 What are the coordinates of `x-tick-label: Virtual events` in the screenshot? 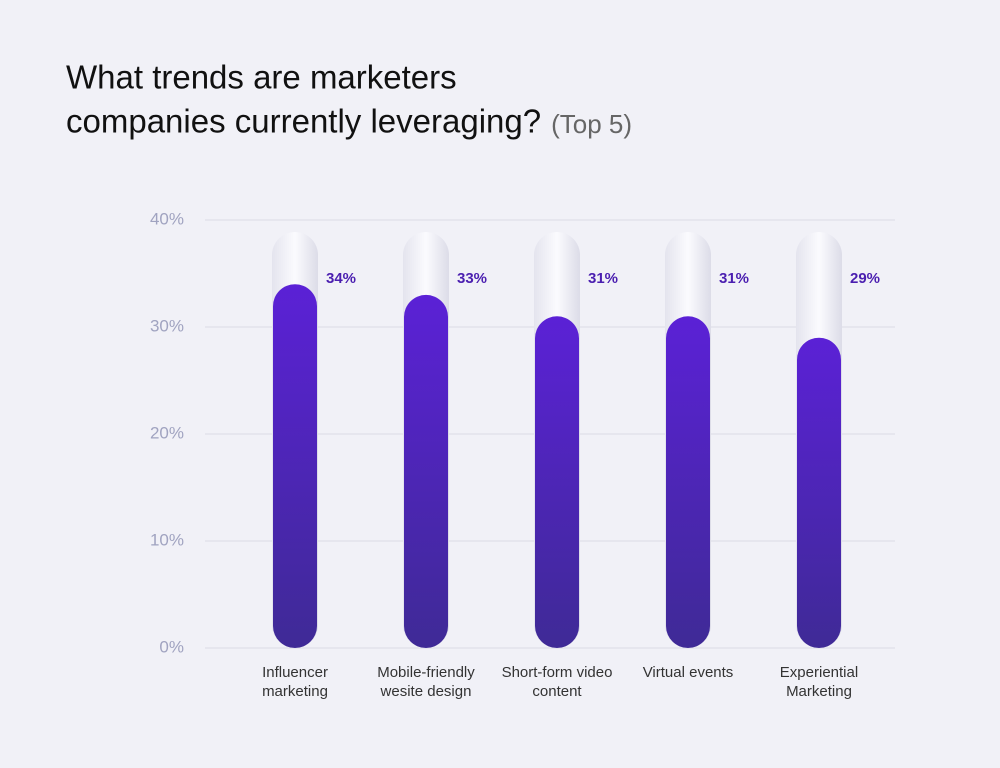 It's located at (688, 672).